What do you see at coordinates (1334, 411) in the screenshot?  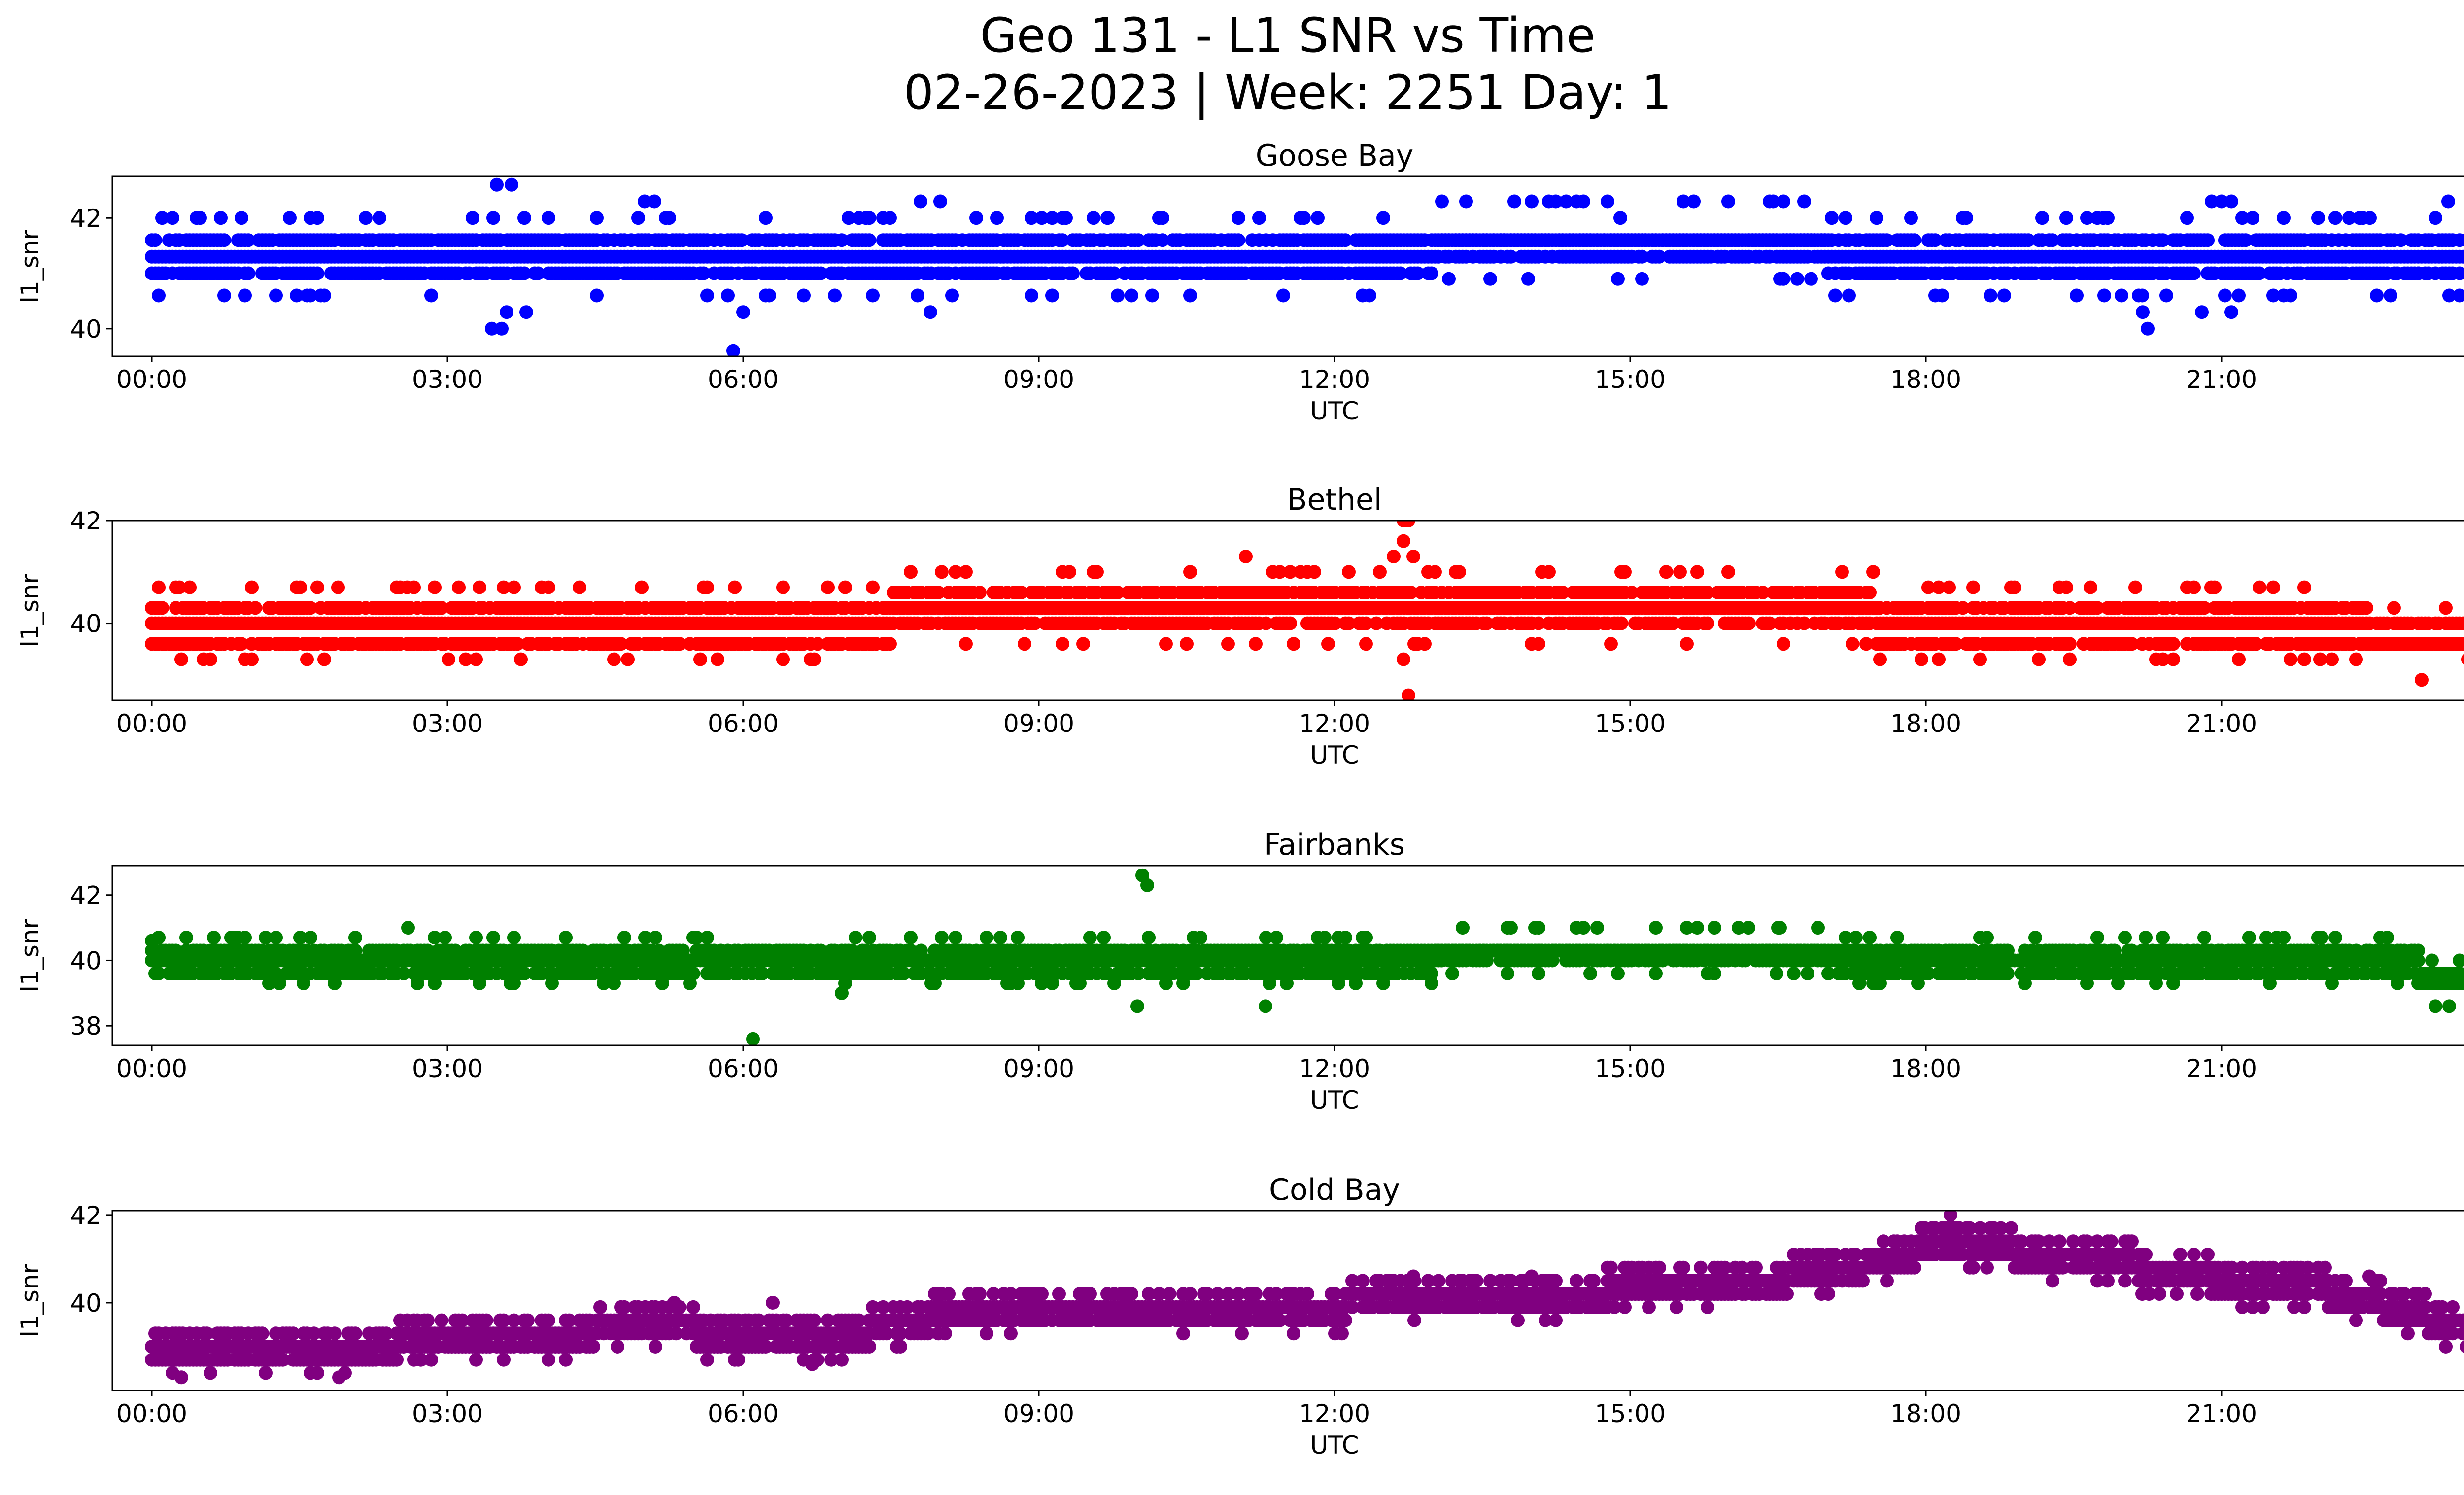 I see `x-axis-label: UTC` at bounding box center [1334, 411].